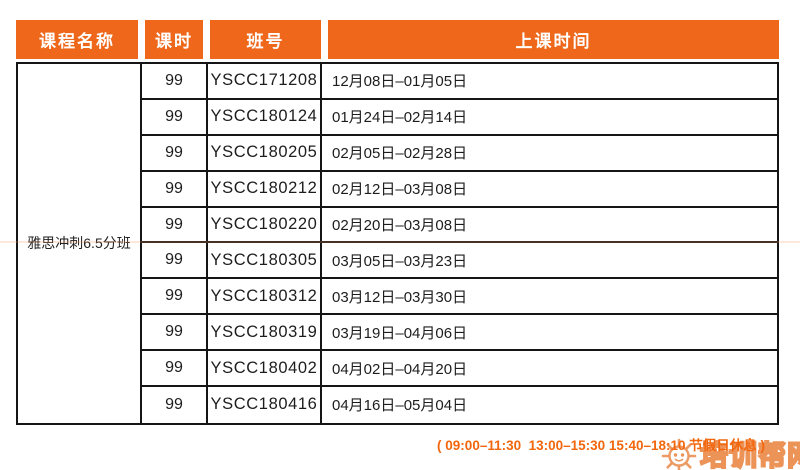 The width and height of the screenshot is (800, 470). Describe the element at coordinates (265, 261) in the screenshot. I see `class-number-cell: YSCC180305` at that location.